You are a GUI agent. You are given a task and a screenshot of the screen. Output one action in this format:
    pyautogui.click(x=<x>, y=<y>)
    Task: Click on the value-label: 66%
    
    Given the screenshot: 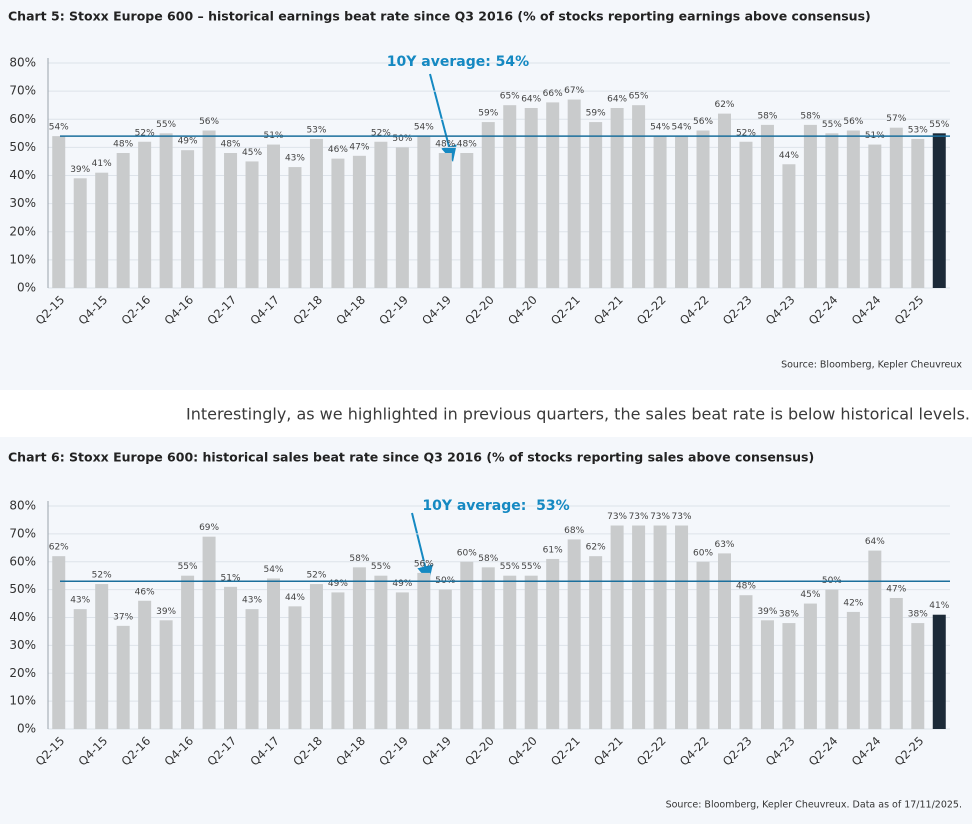 What is the action you would take?
    pyautogui.click(x=553, y=94)
    